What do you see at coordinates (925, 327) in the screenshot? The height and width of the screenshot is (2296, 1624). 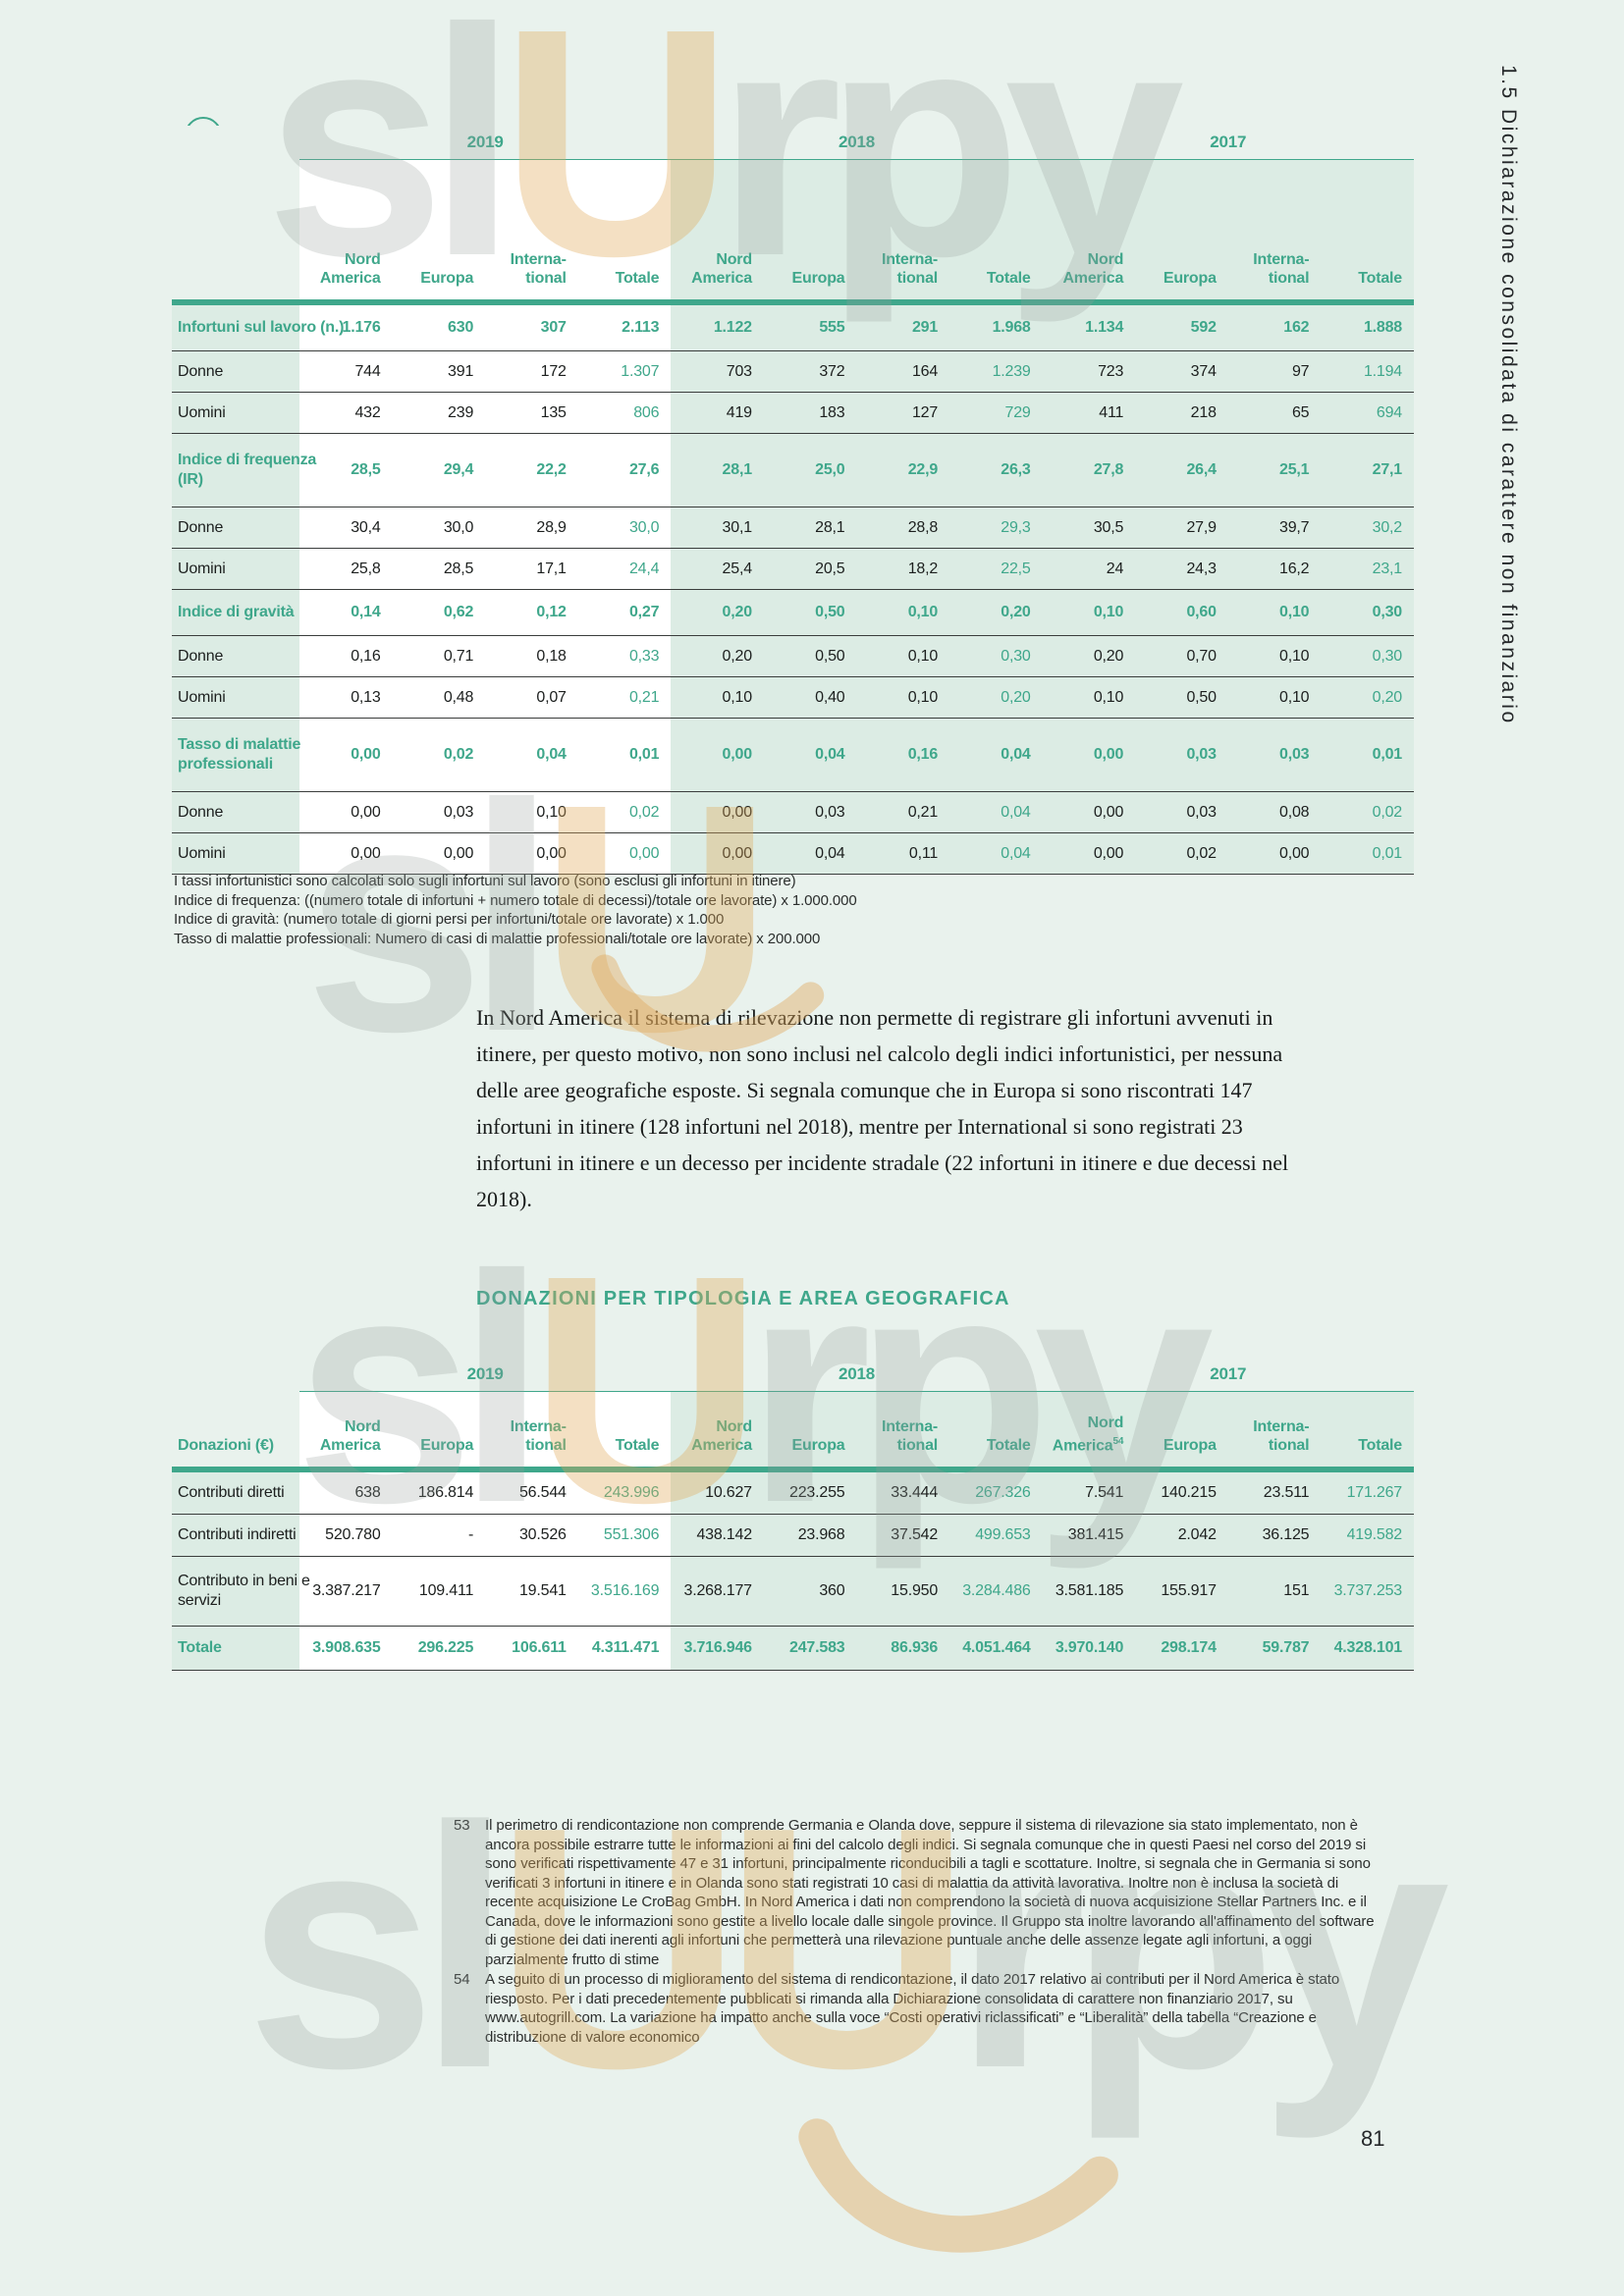 I see `cell-value: 291` at bounding box center [925, 327].